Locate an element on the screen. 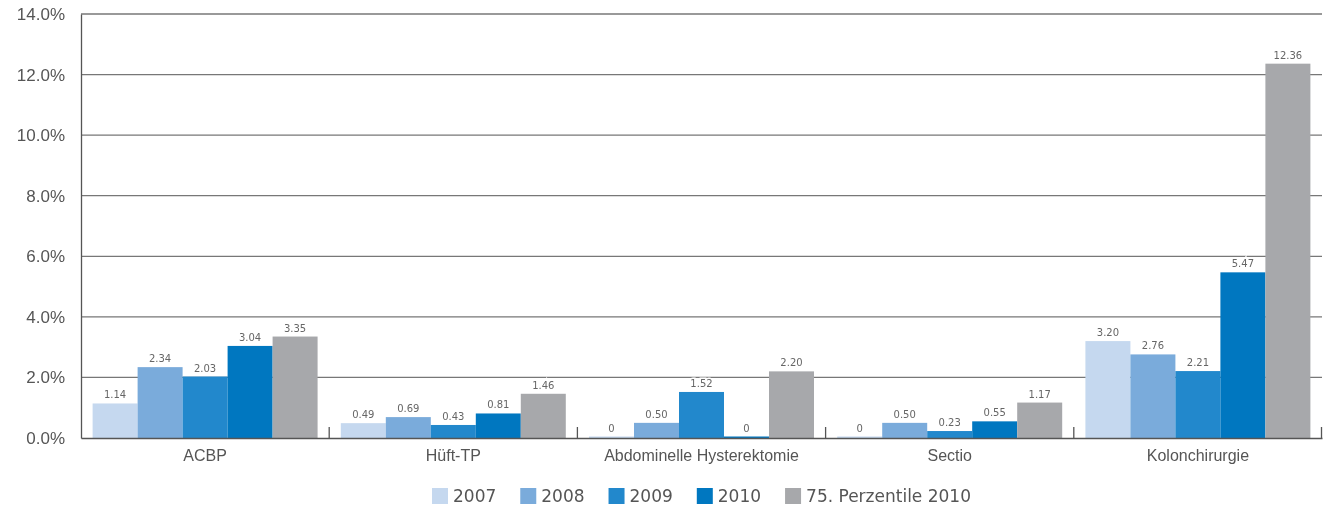  x-tick-label: Hüft-TP is located at coordinates (453, 456).